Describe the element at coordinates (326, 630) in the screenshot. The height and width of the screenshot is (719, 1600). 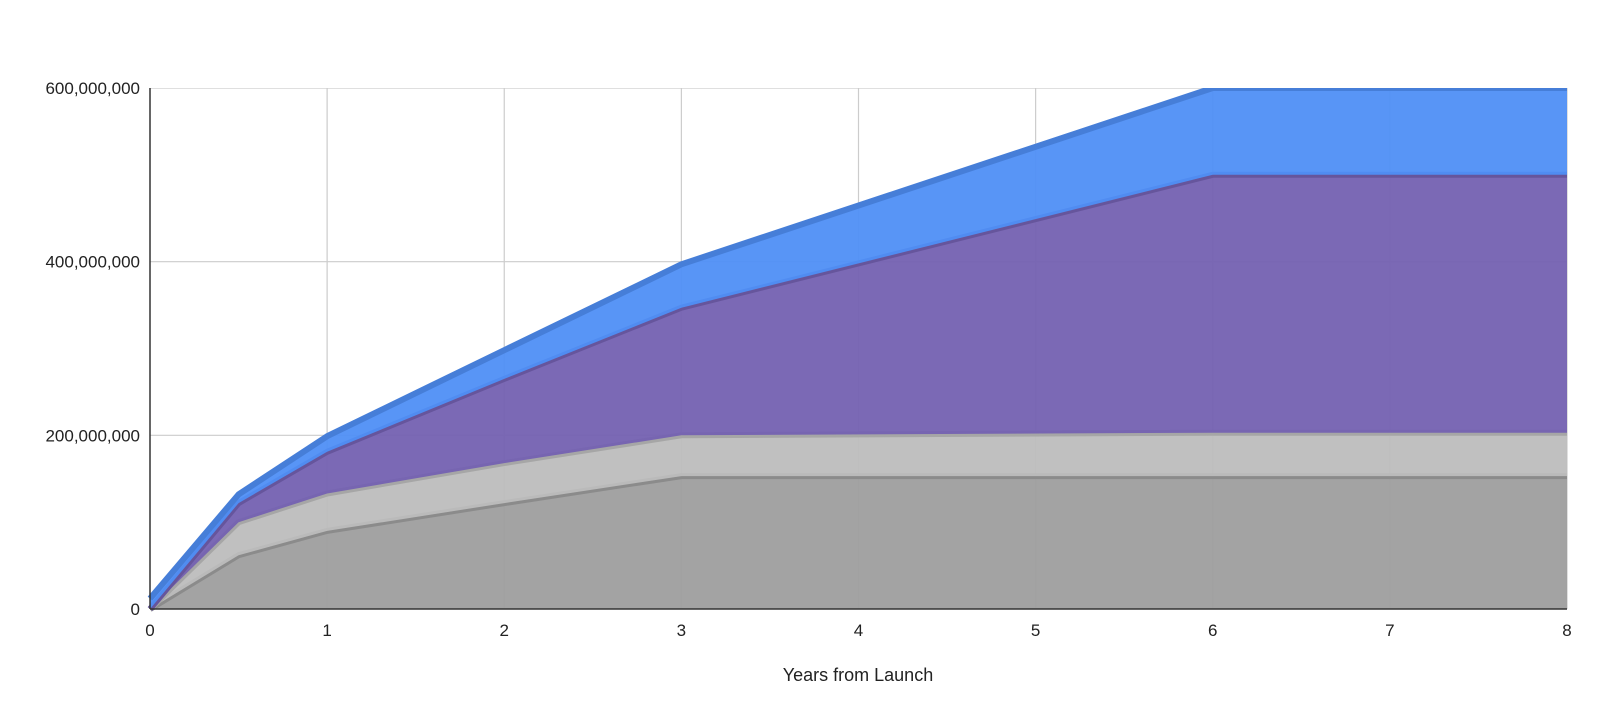
I see `x-tick-label: 1` at that location.